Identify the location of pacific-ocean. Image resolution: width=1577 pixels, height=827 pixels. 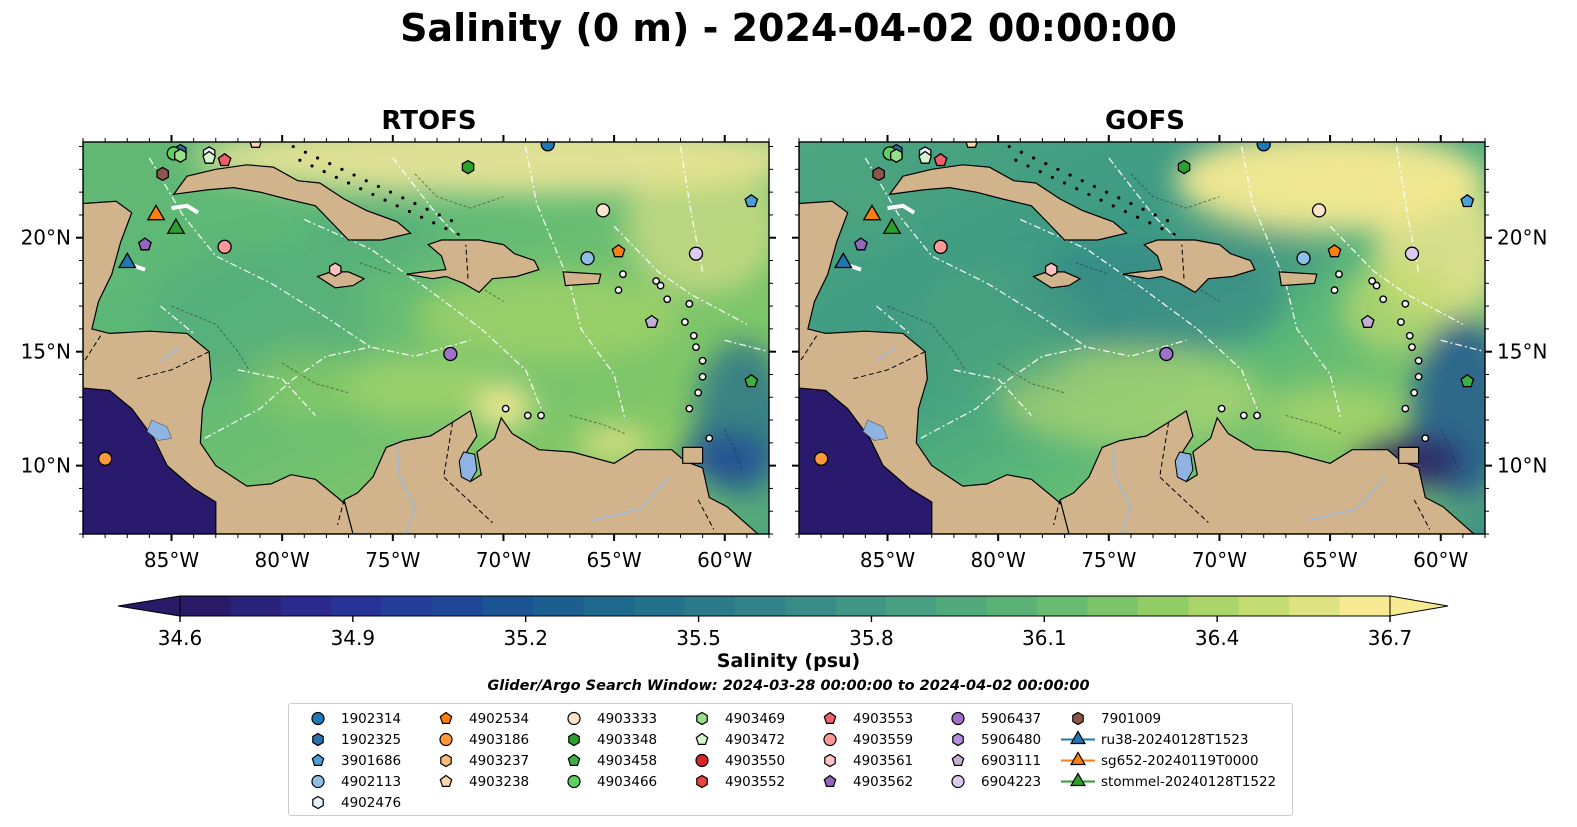
(865, 461).